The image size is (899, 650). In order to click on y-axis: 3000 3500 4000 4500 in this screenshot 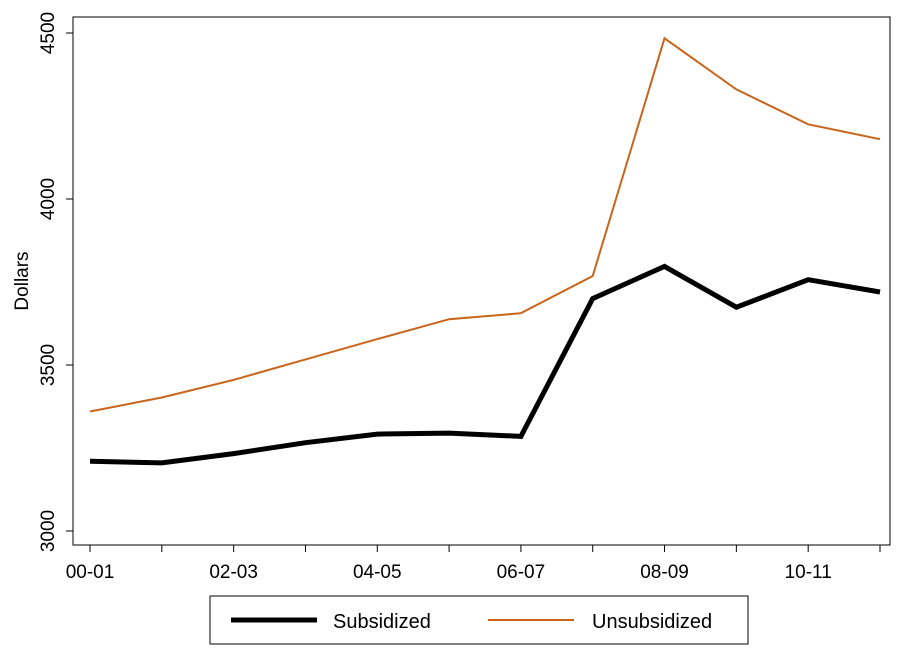, I will do `click(55, 282)`.